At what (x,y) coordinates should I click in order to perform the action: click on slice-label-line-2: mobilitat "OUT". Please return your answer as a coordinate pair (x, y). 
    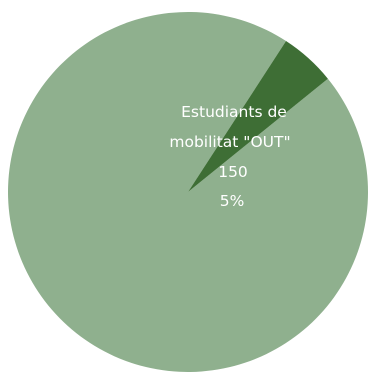
    Looking at the image, I should click on (229, 142).